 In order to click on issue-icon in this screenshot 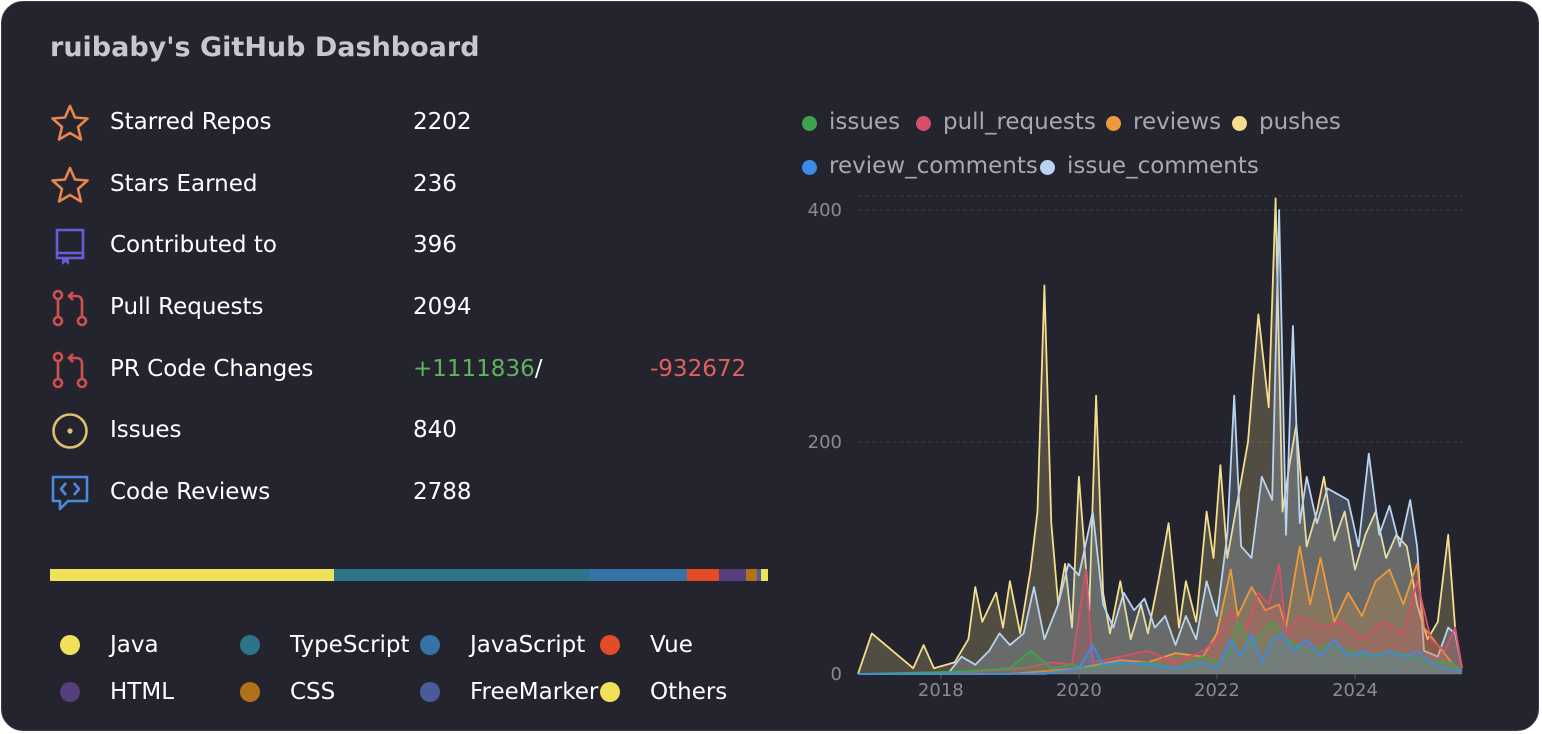, I will do `click(70, 431)`.